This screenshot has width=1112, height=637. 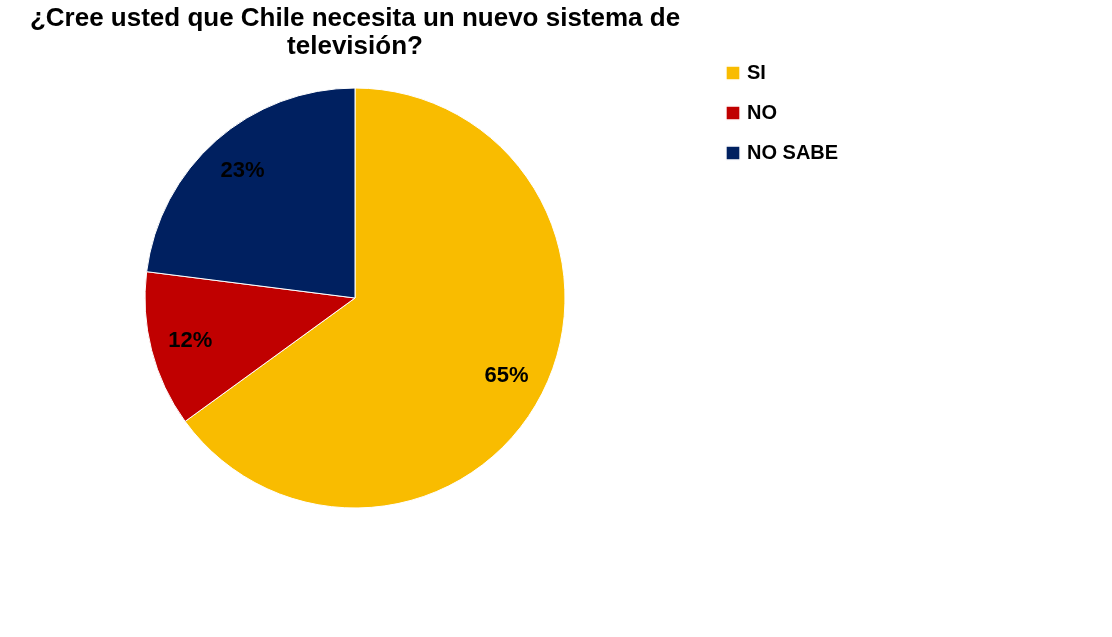 What do you see at coordinates (355, 31) in the screenshot?
I see `chart-title: ¿Cree usted que Chile necesita un nuevo sistema de televisión?` at bounding box center [355, 31].